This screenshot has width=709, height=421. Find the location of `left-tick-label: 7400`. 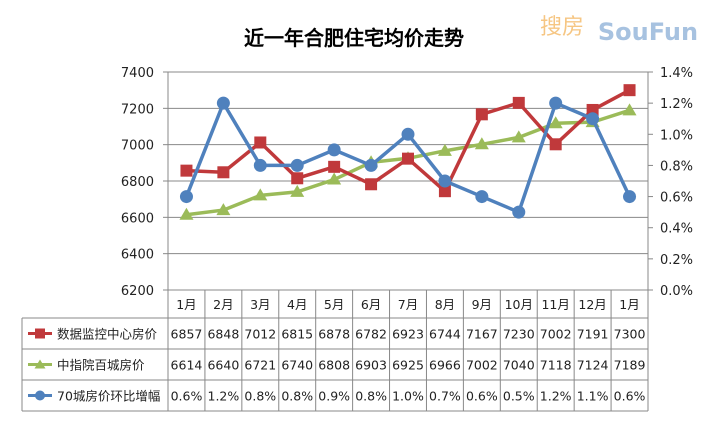

left-tick-label: 7400 is located at coordinates (137, 73).